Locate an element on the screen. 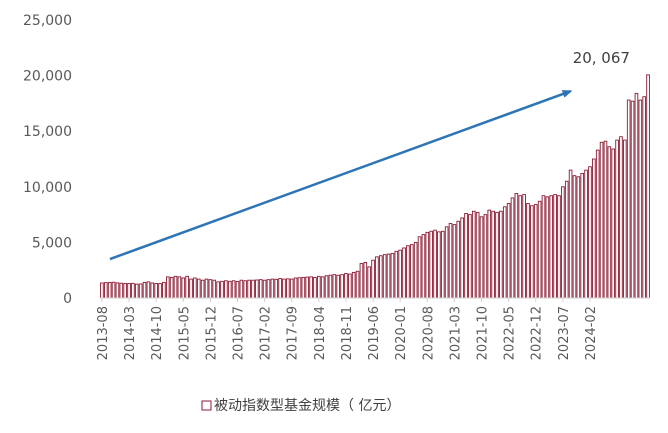 This screenshot has width=668, height=433. x-tick-label: 2020-01 is located at coordinates (401, 333).